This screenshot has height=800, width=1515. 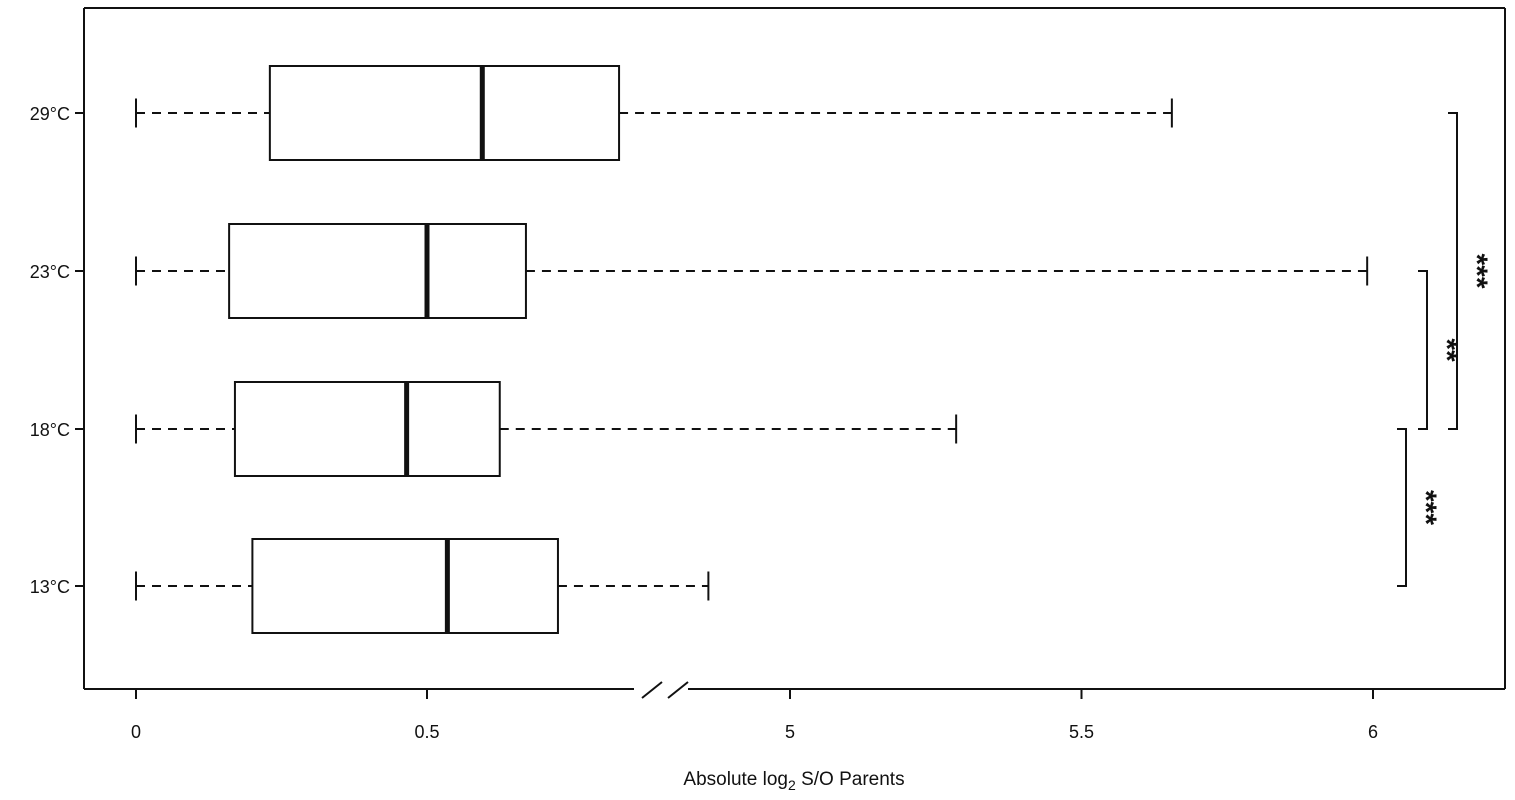 I want to click on significance-bracket-2: **, so click(x=1440, y=350).